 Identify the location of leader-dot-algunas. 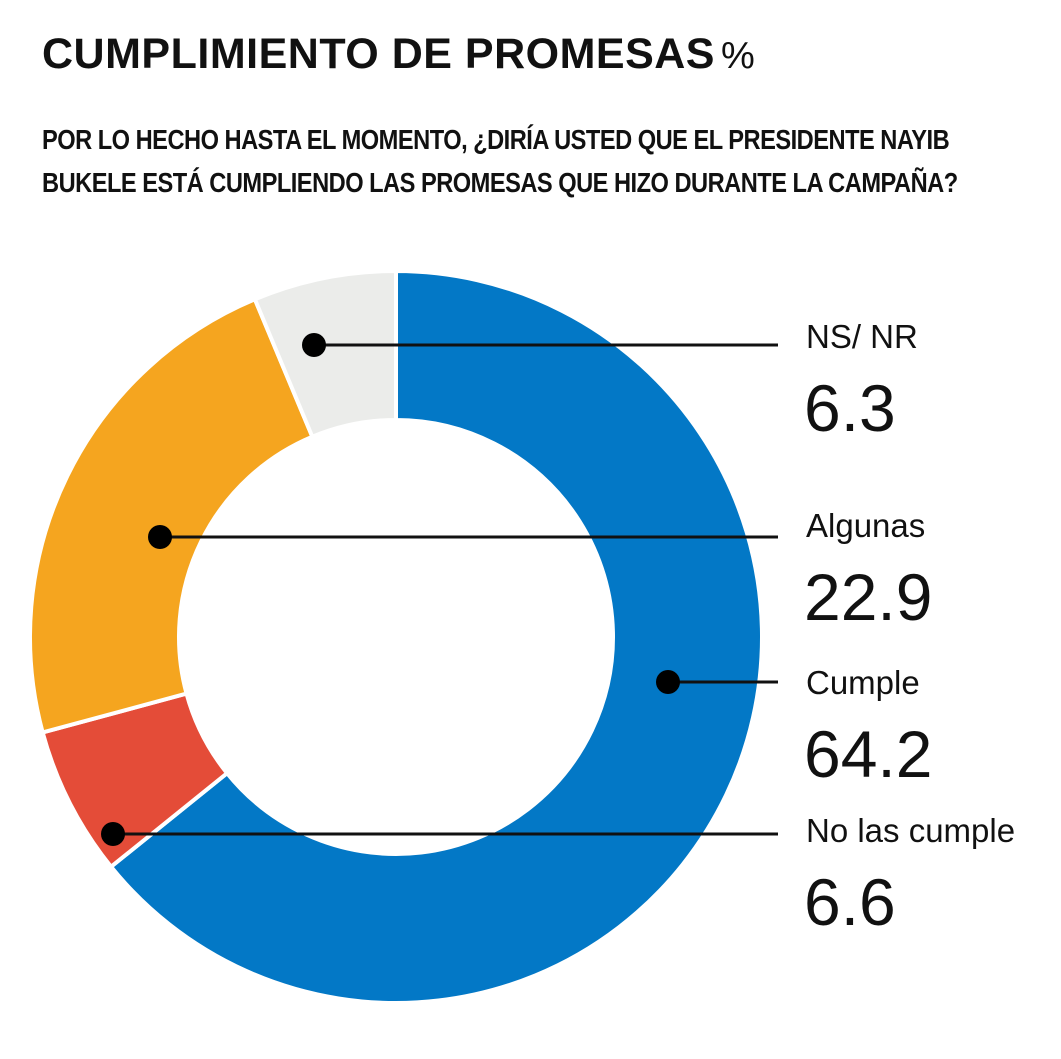
(160, 537).